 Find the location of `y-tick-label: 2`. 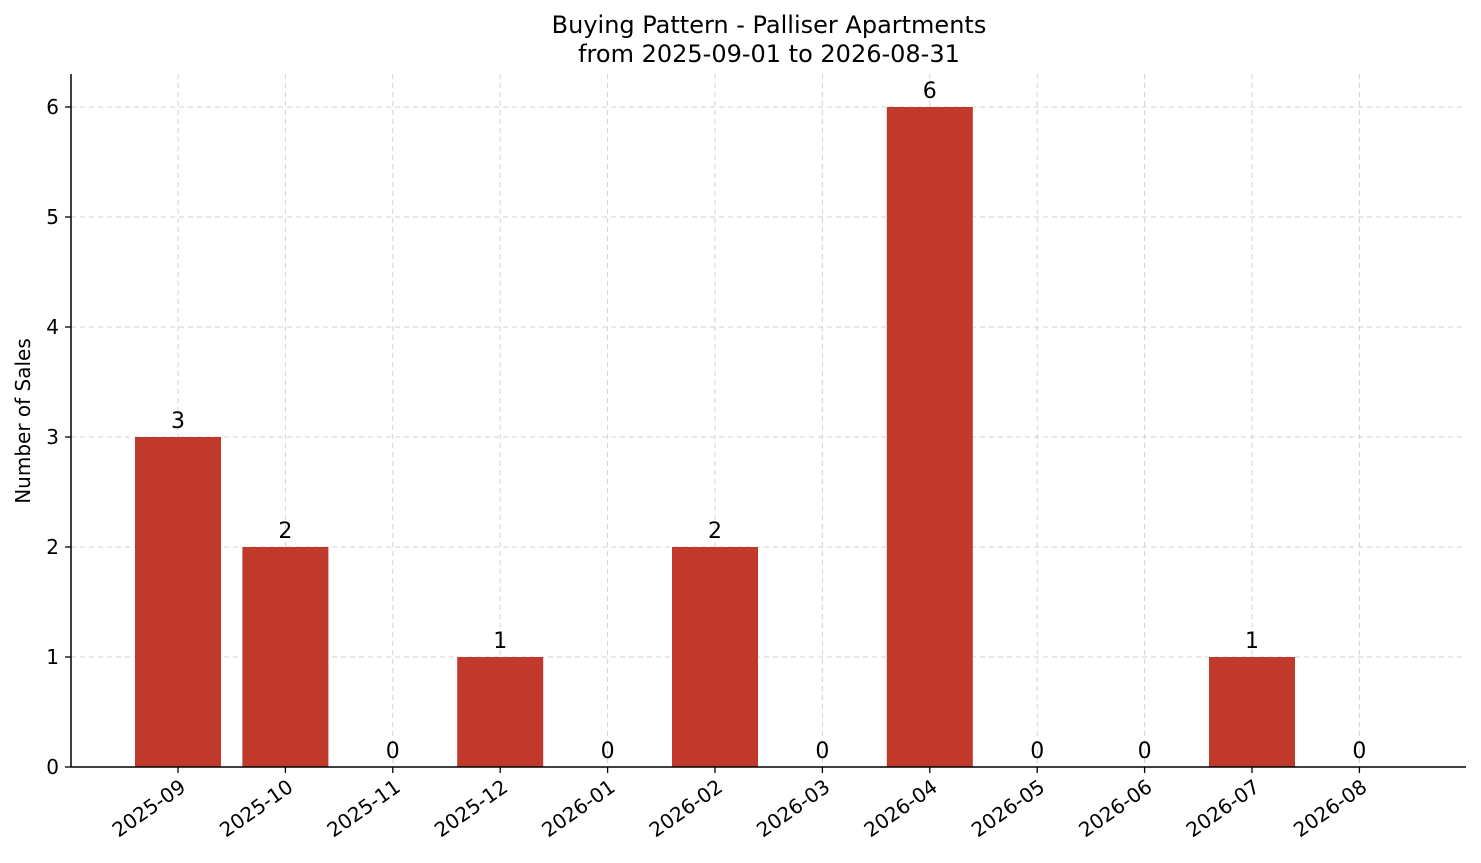

y-tick-label: 2 is located at coordinates (52, 547).